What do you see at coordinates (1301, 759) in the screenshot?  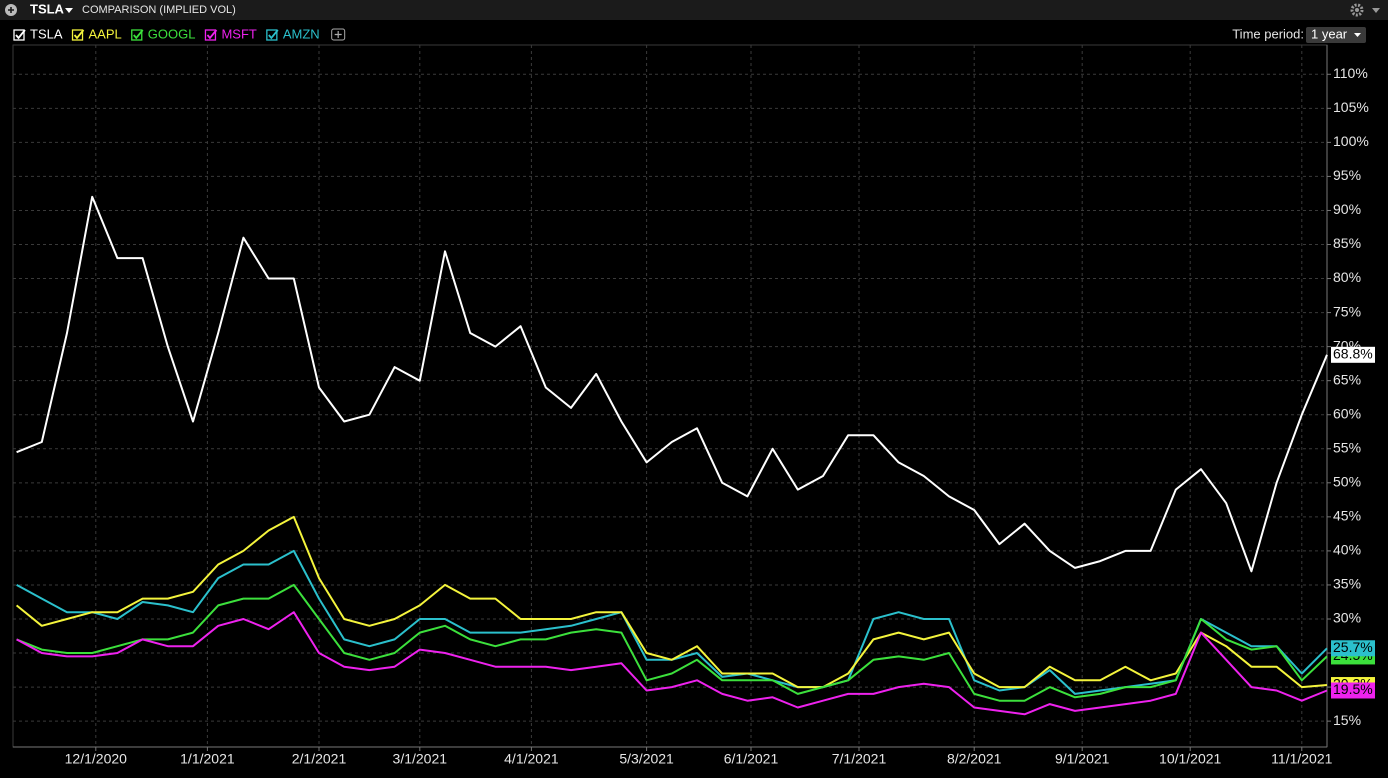 I see `x-tick-label: 11/1/2021` at bounding box center [1301, 759].